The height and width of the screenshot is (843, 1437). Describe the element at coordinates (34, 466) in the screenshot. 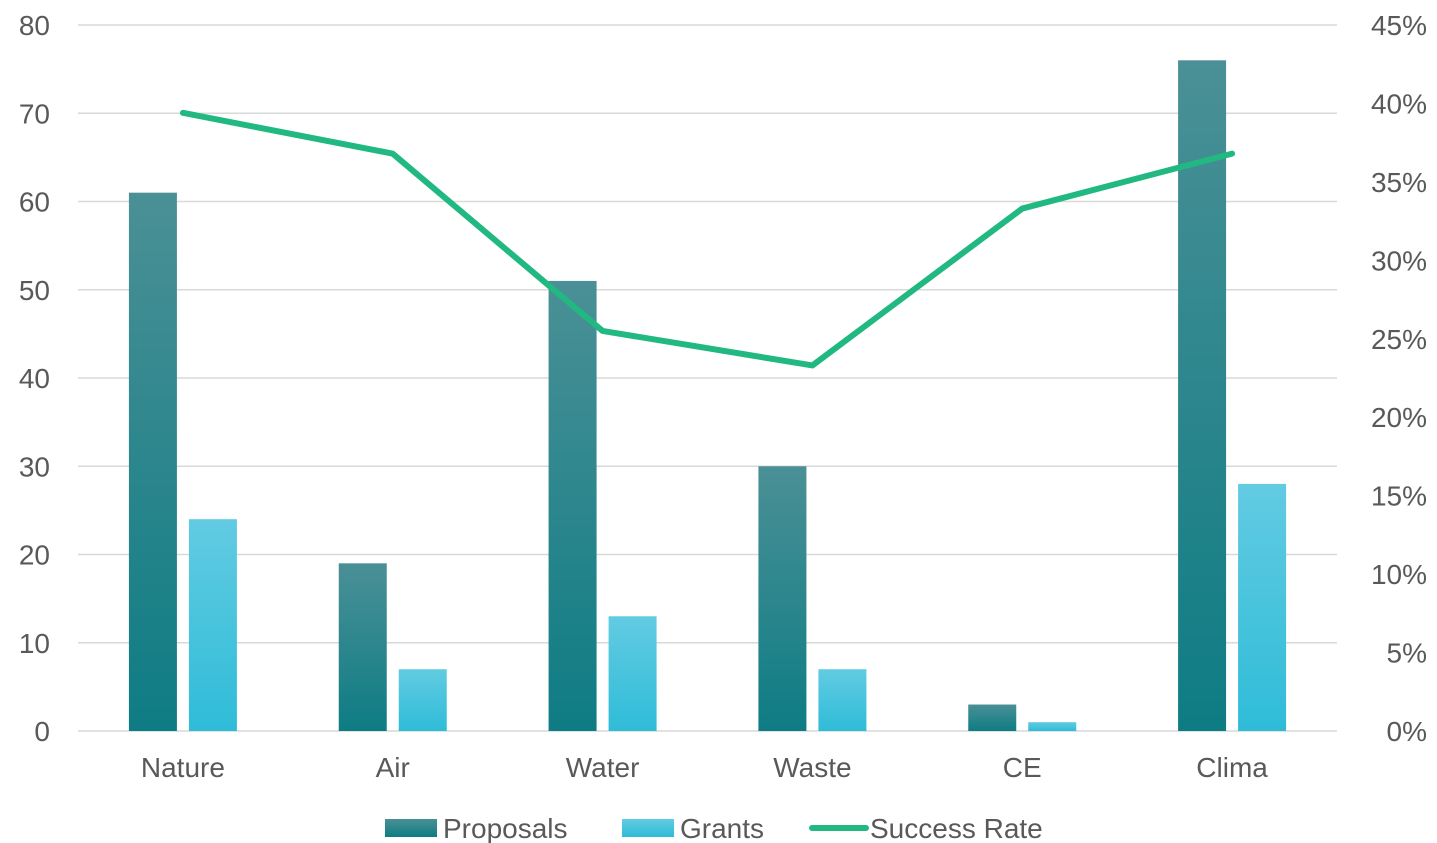

I see `y-left-tick-label: 30` at that location.